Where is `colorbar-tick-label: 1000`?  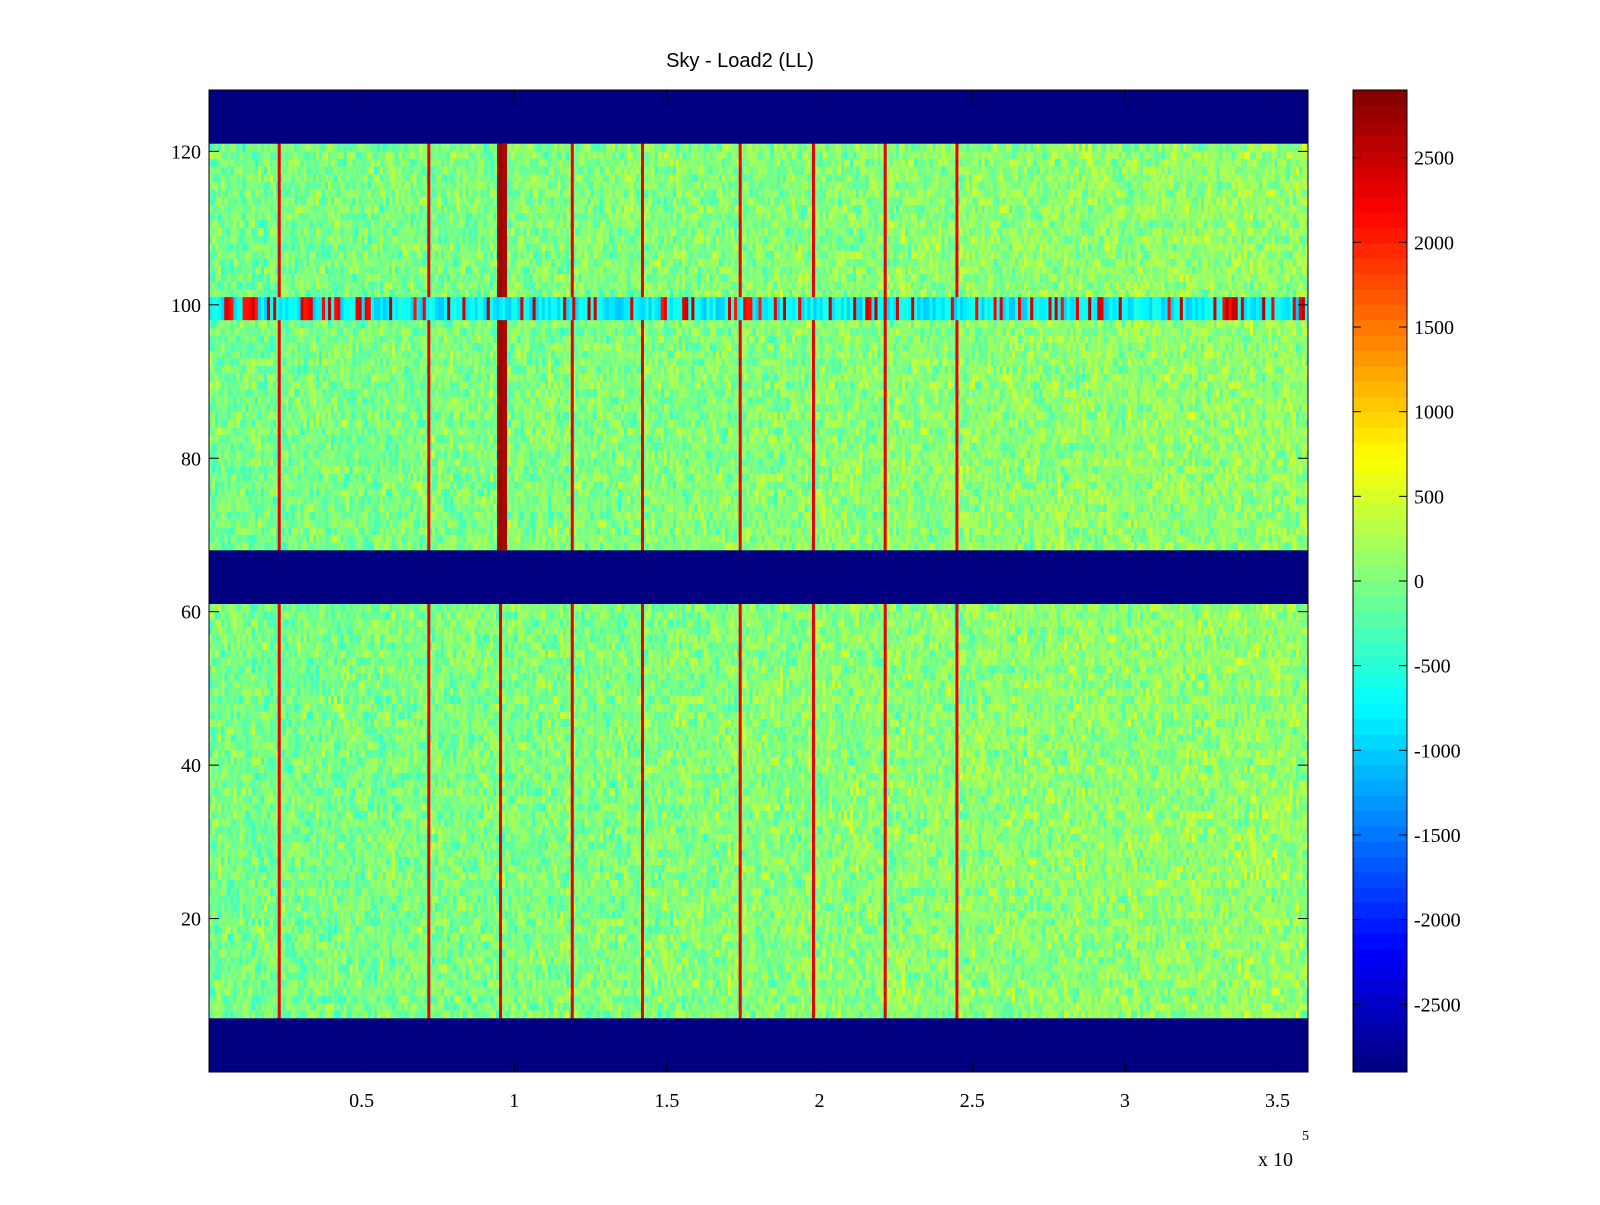
colorbar-tick-label: 1000 is located at coordinates (1434, 413).